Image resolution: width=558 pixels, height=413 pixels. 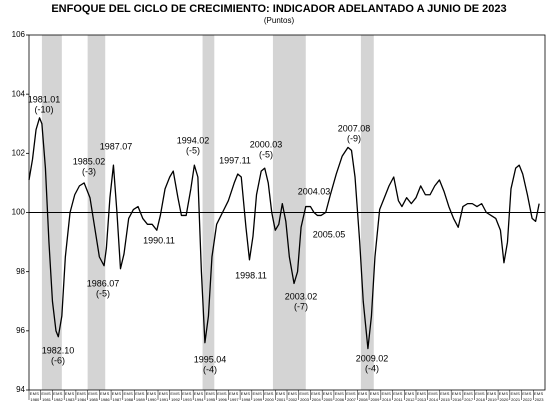 I want to click on annotation: 1994.02, so click(x=193, y=140).